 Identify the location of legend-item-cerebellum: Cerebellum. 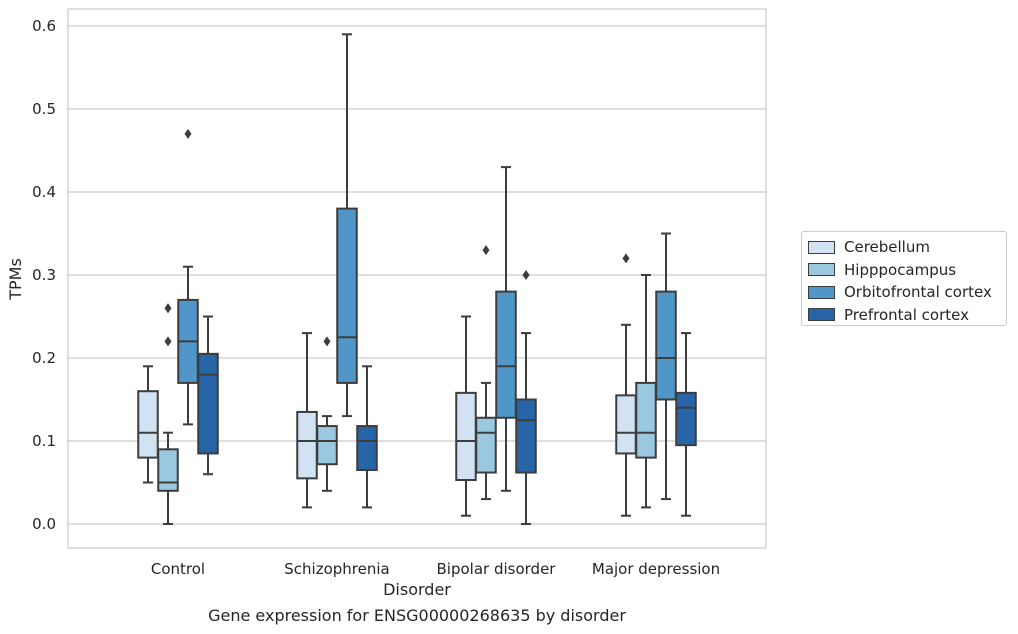
(907, 247).